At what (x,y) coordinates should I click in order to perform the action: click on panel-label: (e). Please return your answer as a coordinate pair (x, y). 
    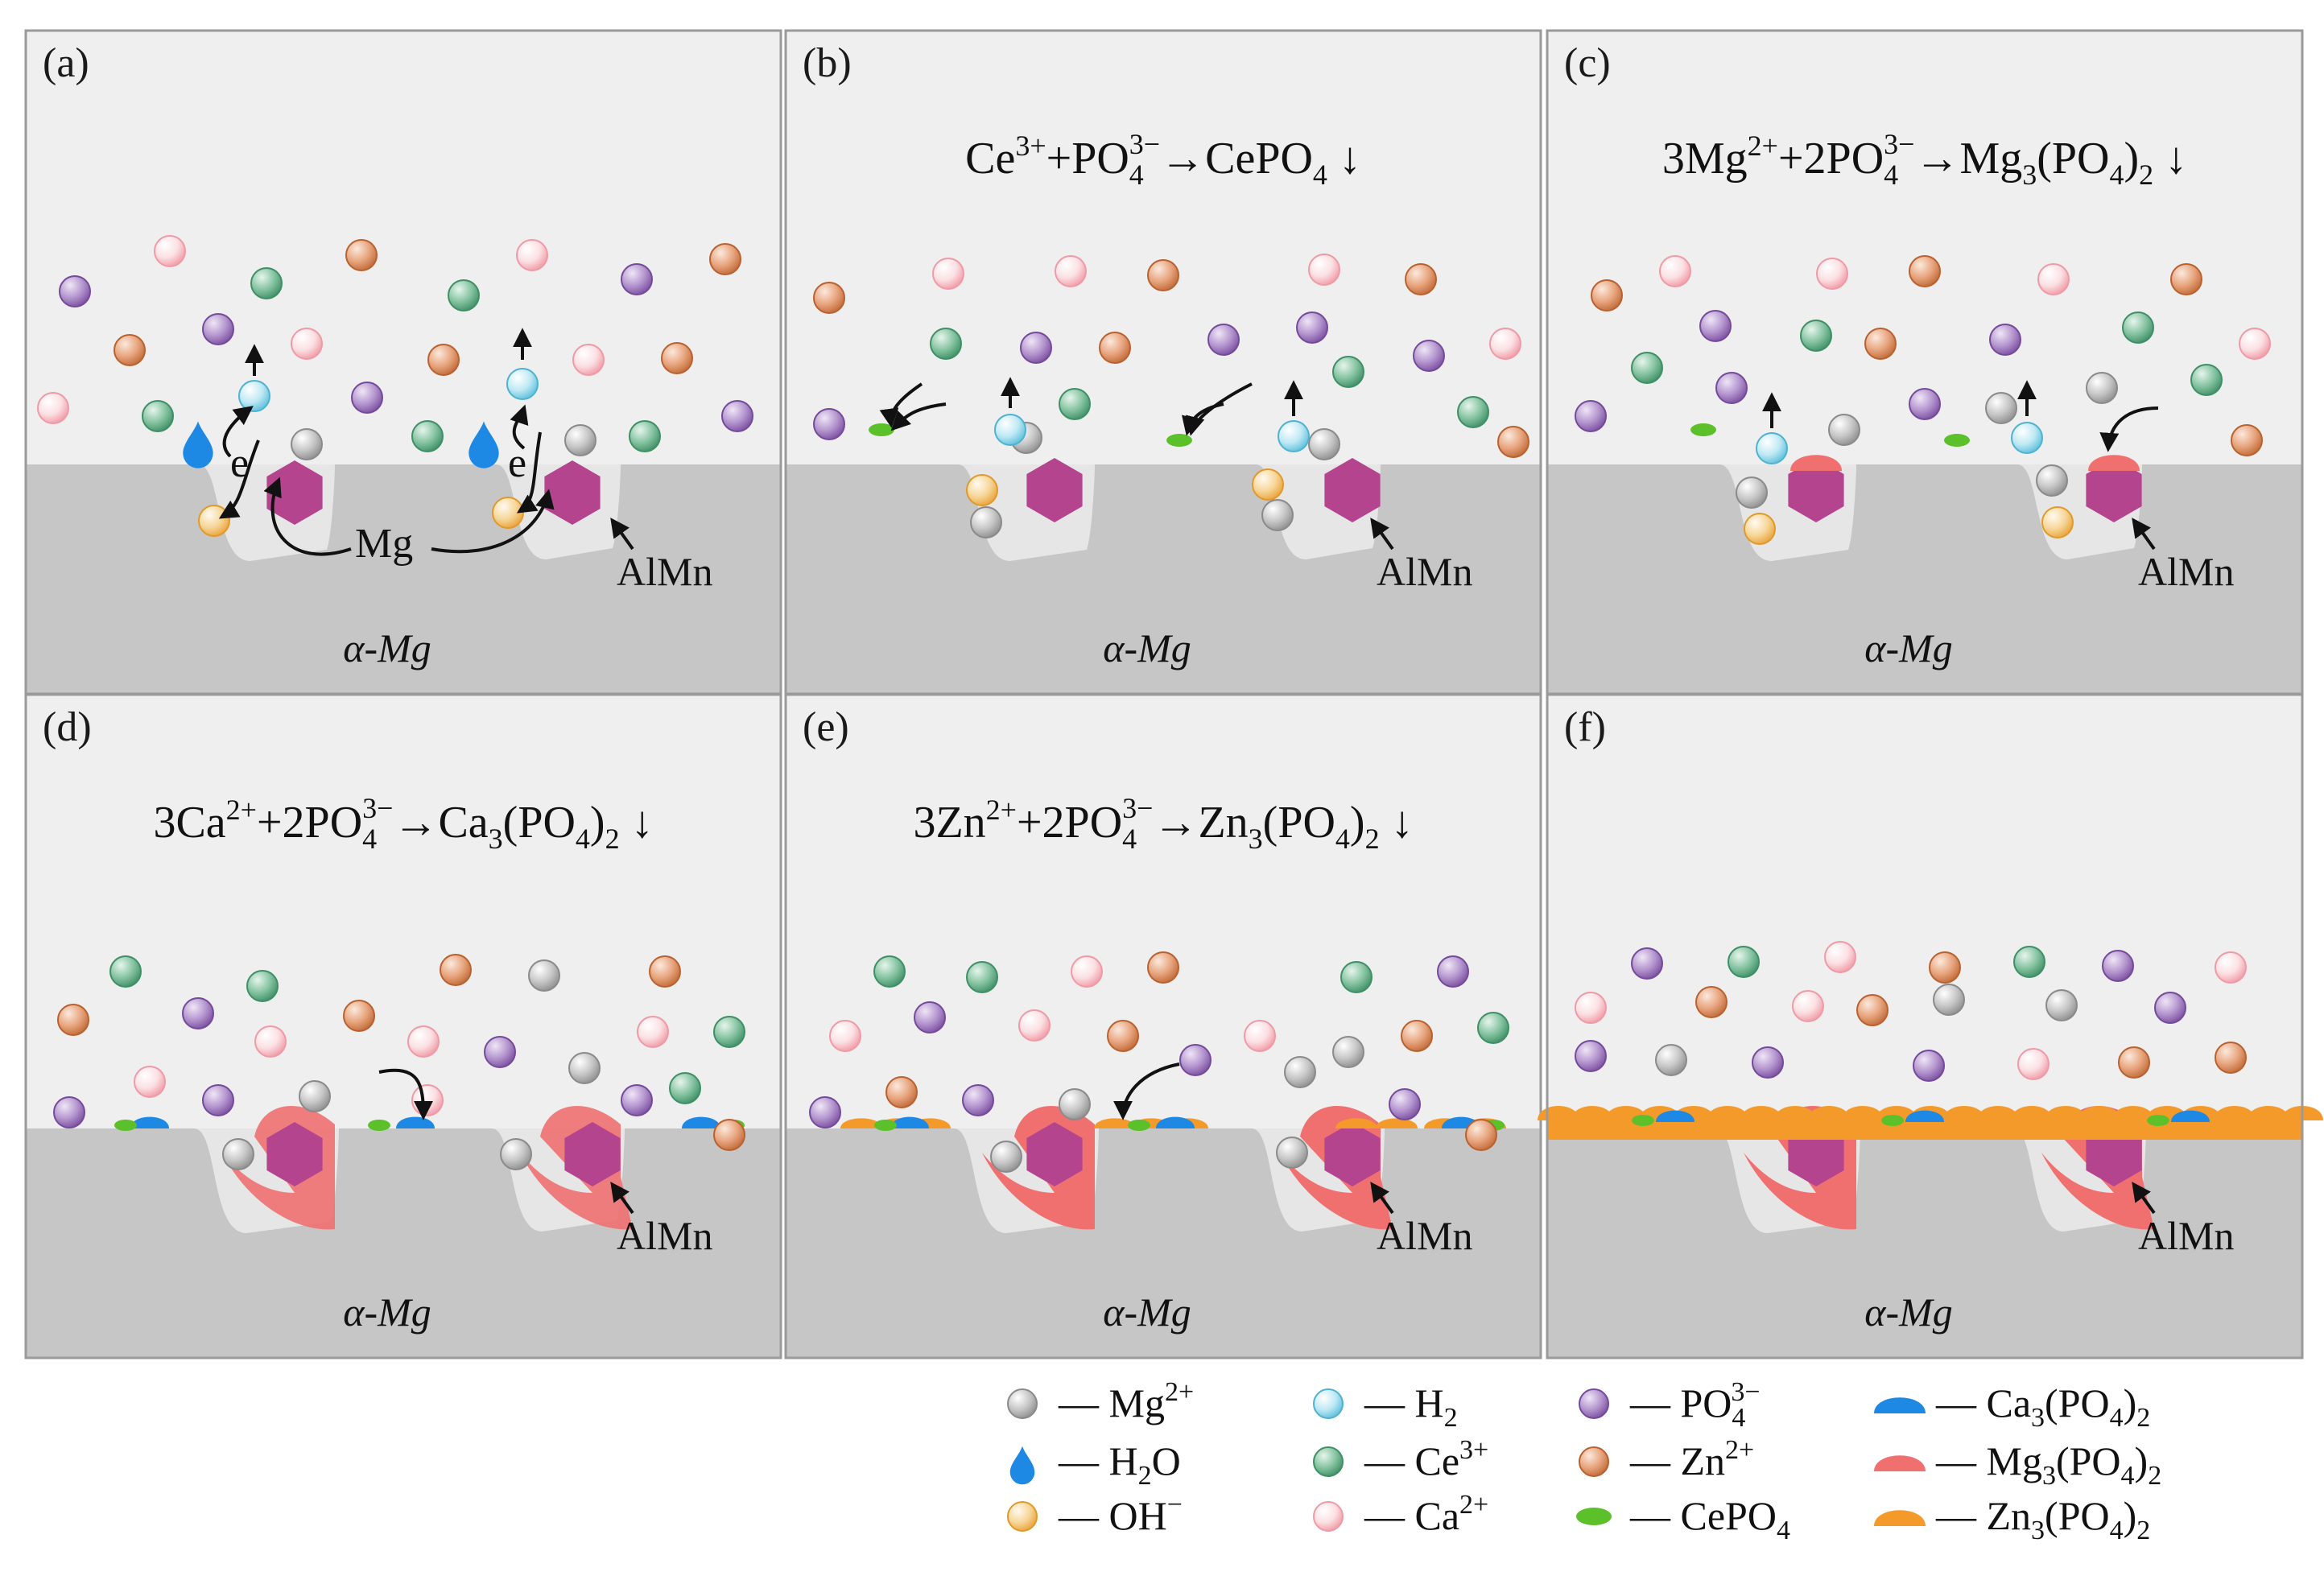
    Looking at the image, I should click on (826, 727).